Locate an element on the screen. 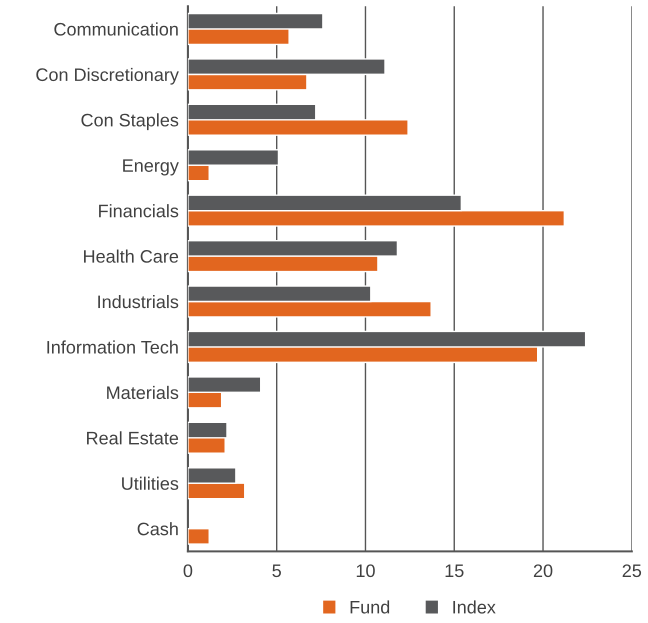  y-tick-label: Financials is located at coordinates (138, 211).